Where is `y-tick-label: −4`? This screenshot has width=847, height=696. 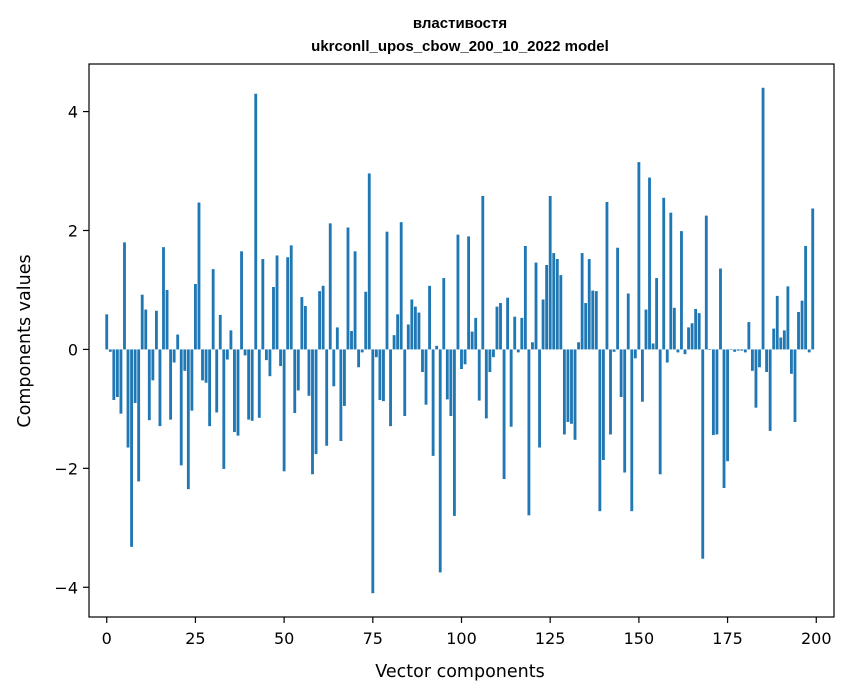 y-tick-label: −4 is located at coordinates (66, 587).